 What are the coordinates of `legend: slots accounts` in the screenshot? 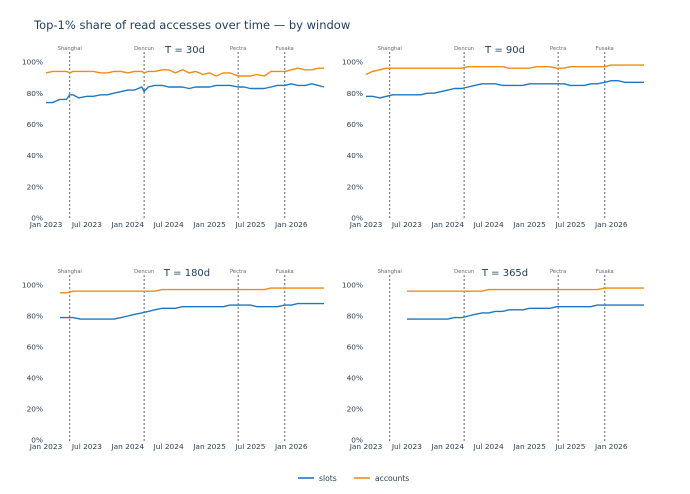 It's located at (353, 478).